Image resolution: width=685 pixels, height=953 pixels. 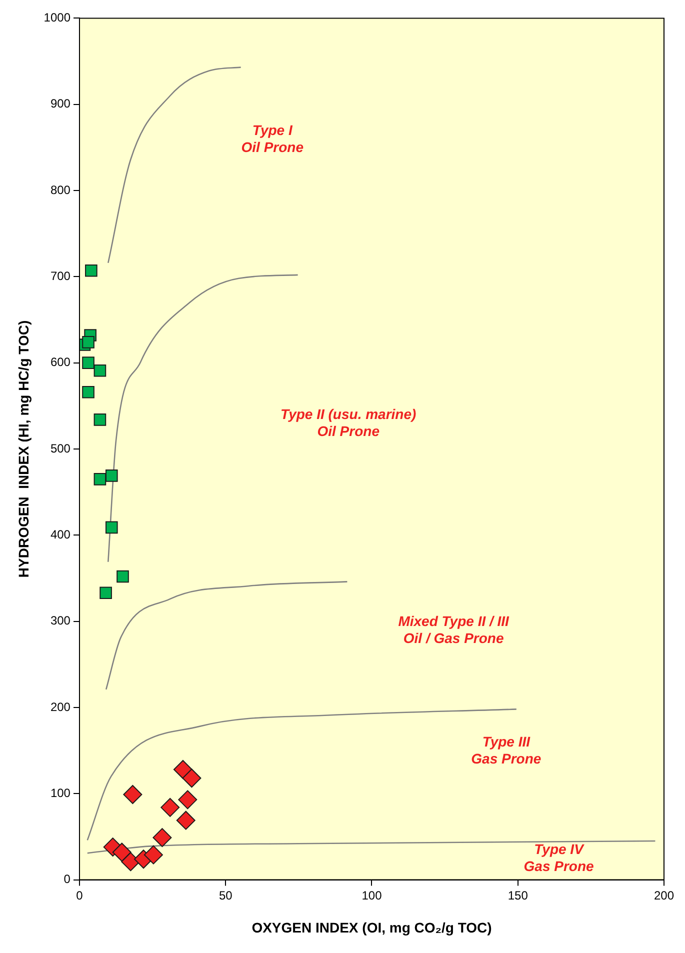 I want to click on x-axis-title: OXYGEN INDEX (OI, mg CO₂/g TOC), so click(x=372, y=927).